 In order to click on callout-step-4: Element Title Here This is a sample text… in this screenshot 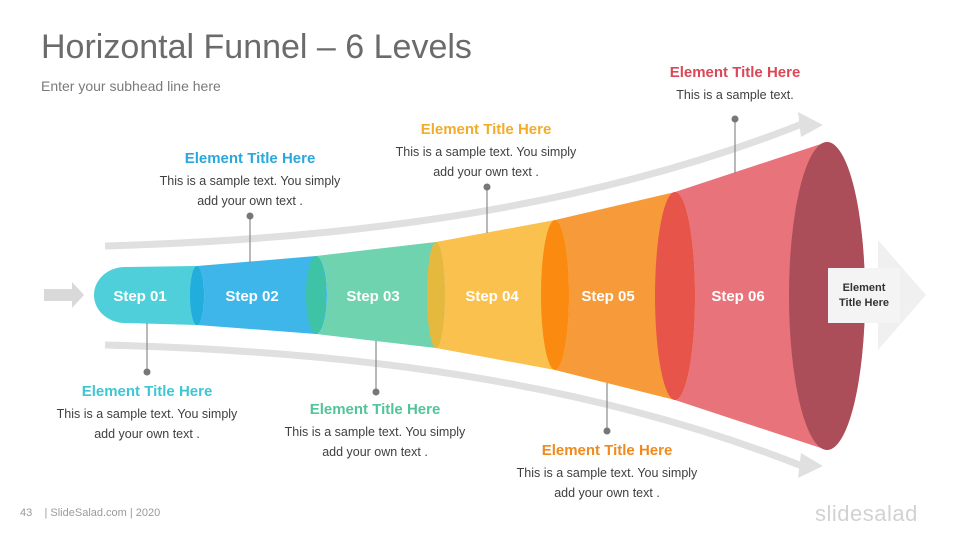, I will do `click(486, 151)`.